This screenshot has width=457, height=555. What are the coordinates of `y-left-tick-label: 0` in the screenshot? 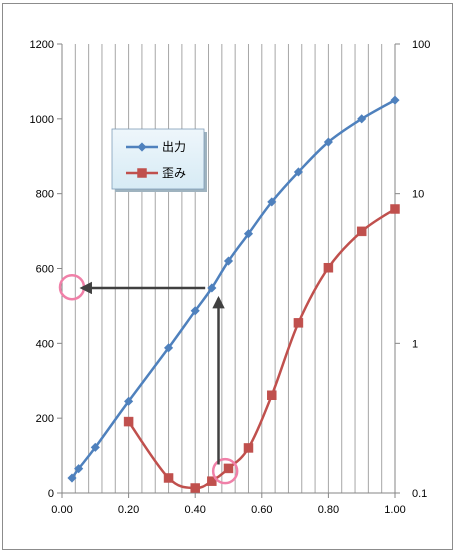 It's located at (51, 494).